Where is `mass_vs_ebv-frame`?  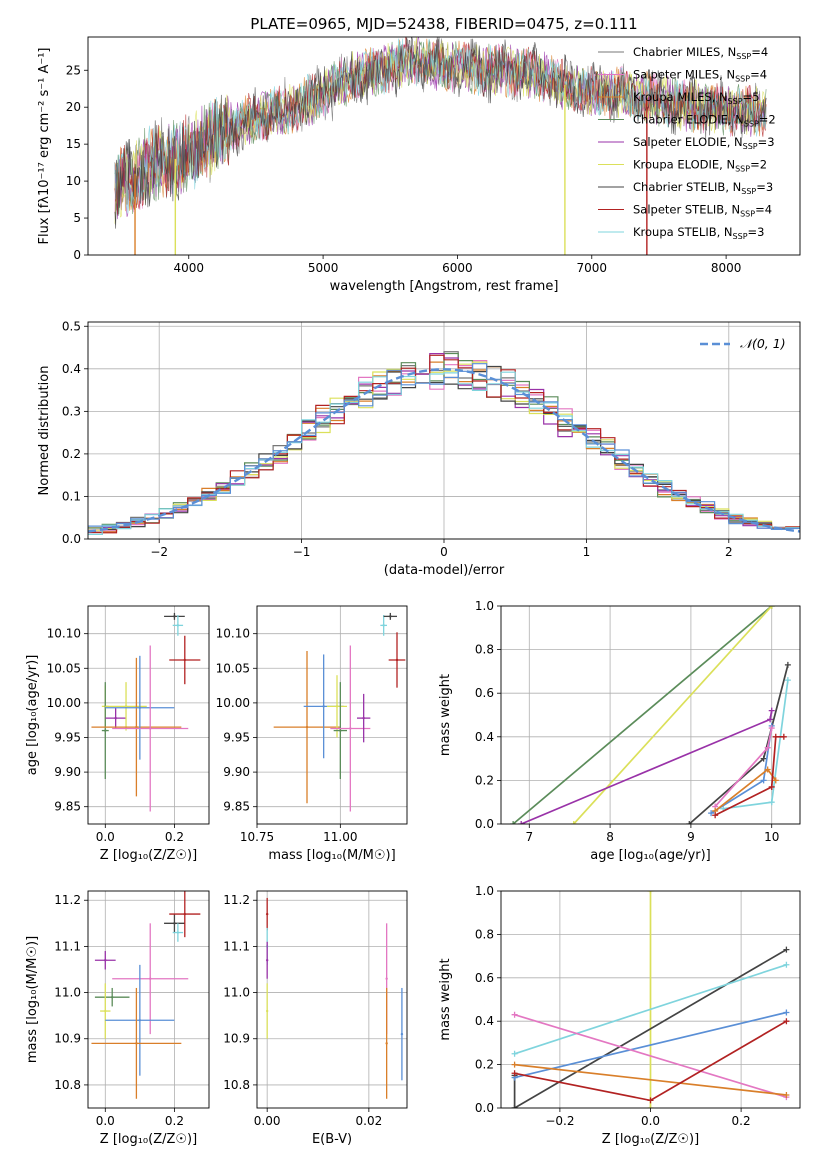 mass_vs_ebv-frame is located at coordinates (332, 999).